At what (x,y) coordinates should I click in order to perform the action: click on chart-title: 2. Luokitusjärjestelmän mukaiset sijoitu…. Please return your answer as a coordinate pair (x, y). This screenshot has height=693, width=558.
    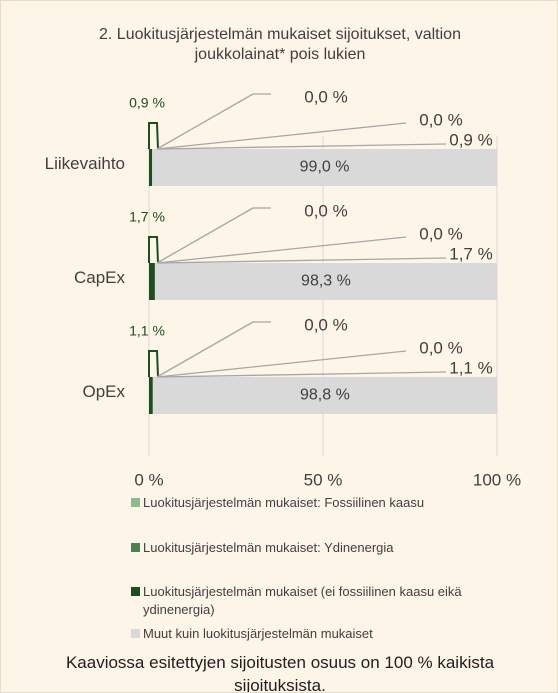
    Looking at the image, I should click on (280, 44).